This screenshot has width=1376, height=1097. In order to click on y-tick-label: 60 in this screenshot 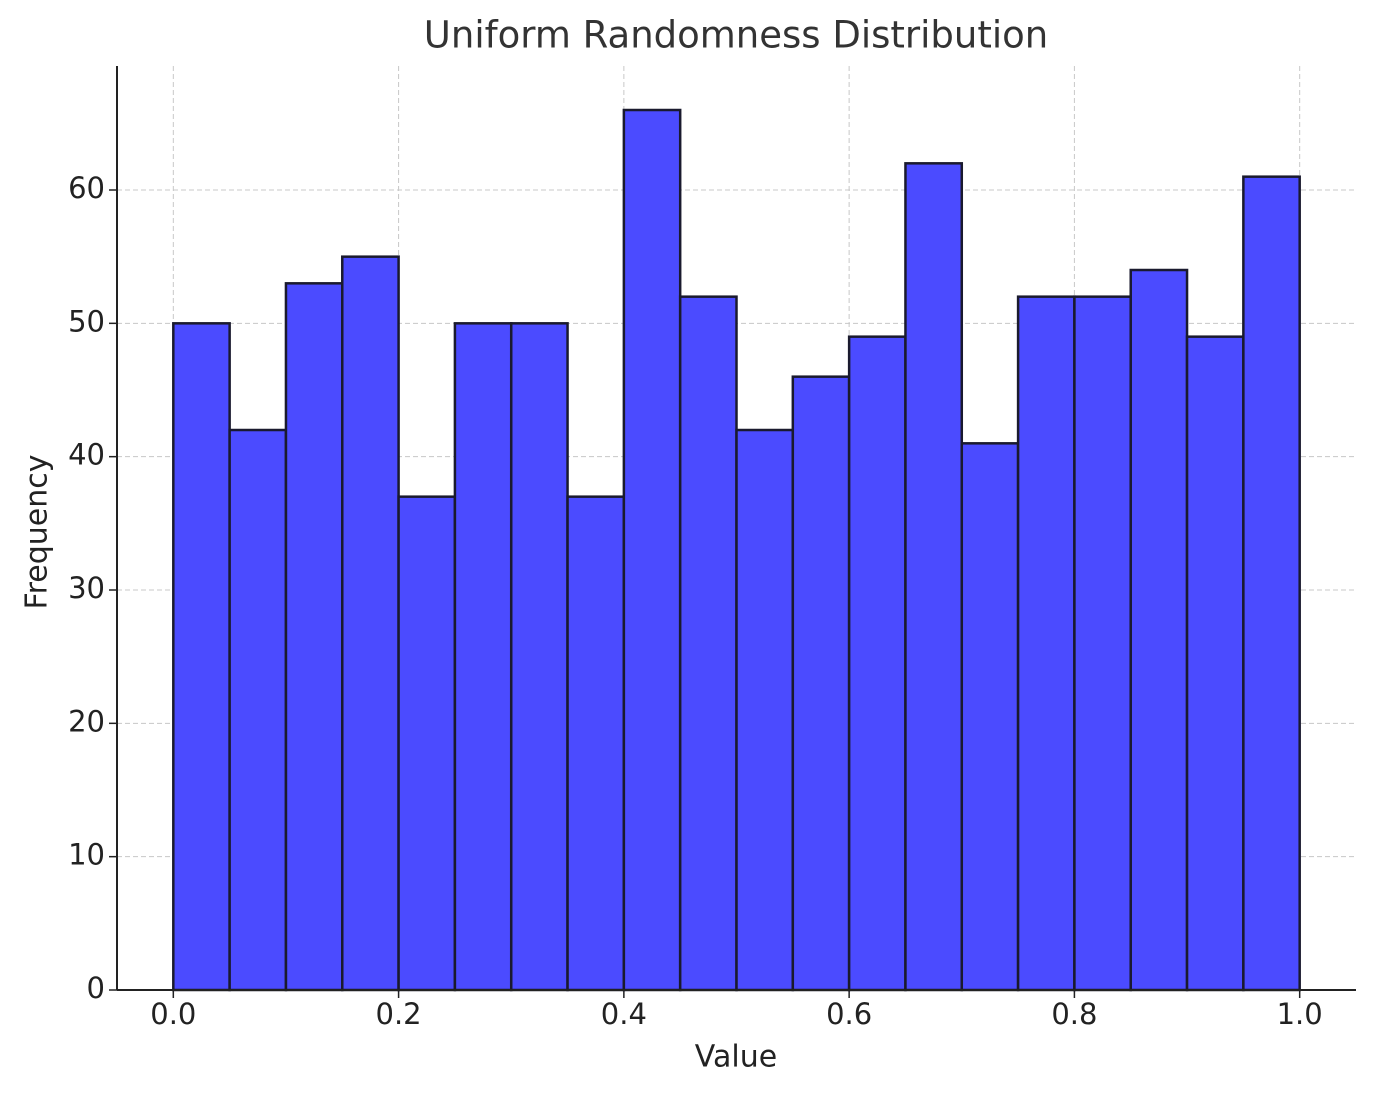, I will do `click(86, 188)`.